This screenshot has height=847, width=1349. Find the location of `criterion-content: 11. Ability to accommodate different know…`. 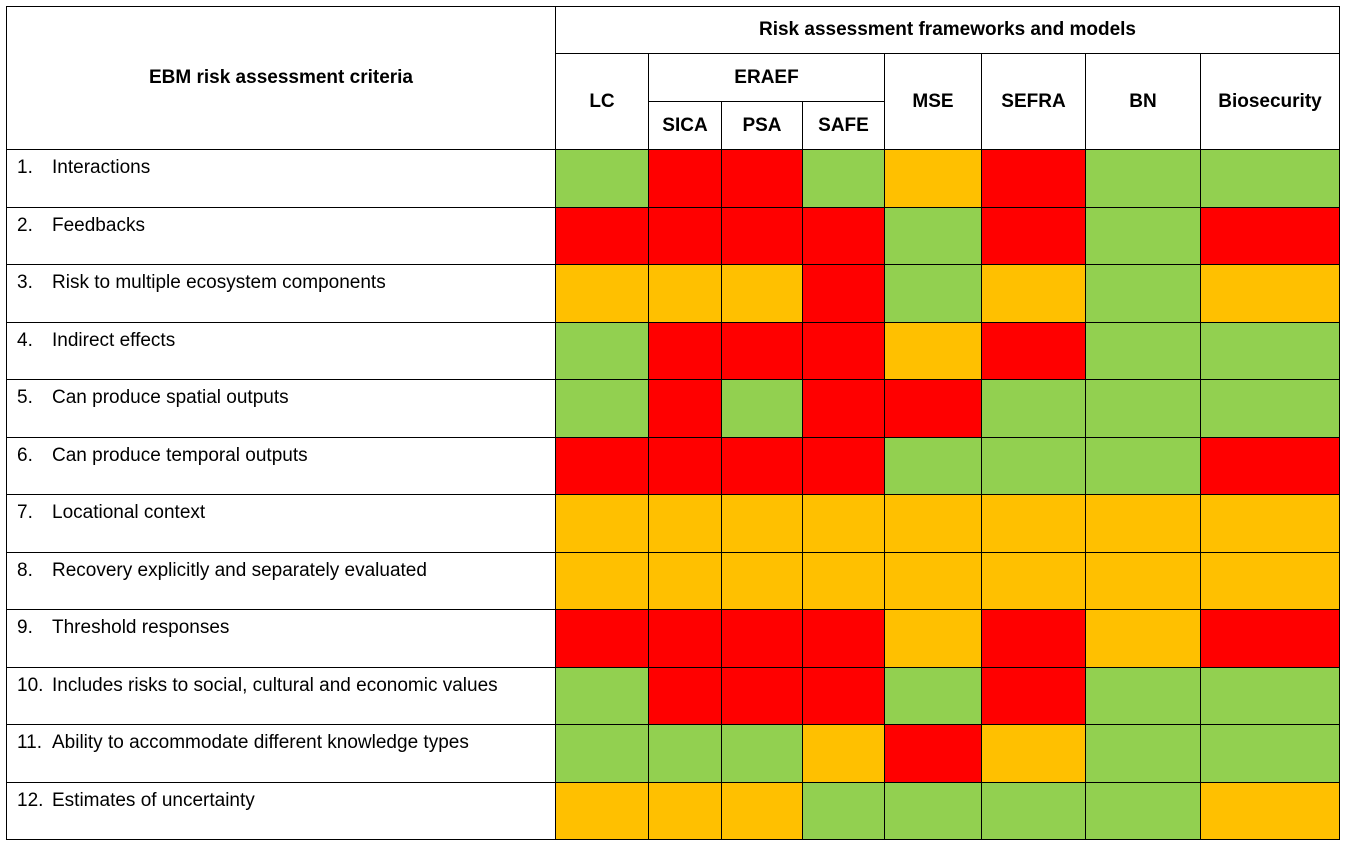

criterion-content: 11. Ability to accommodate different know… is located at coordinates (283, 742).